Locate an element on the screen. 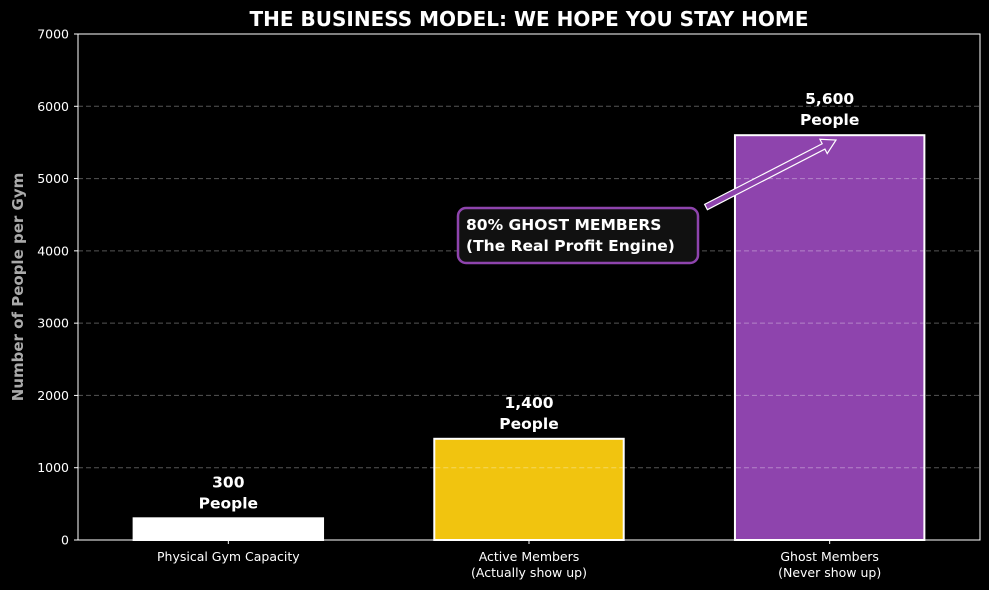 Image resolution: width=989 pixels, height=590 pixels. y-tick-label: 0 is located at coordinates (65, 540).